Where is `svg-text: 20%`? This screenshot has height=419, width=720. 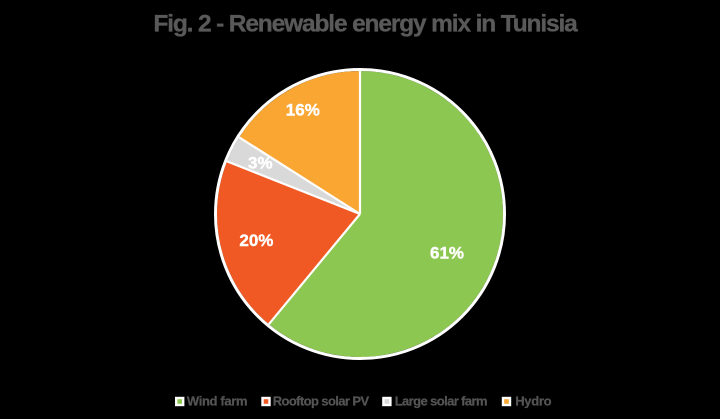 svg-text: 20% is located at coordinates (256, 240).